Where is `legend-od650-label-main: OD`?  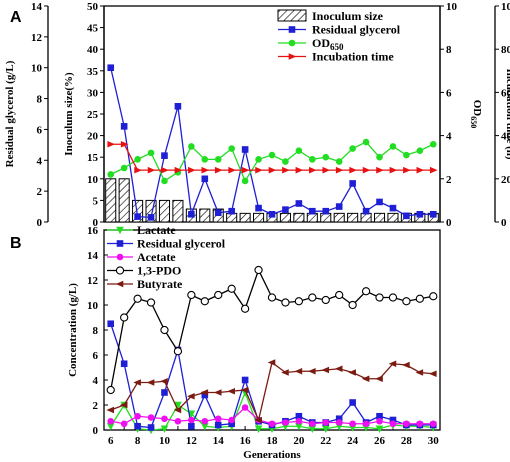
legend-od650-label-main: OD is located at coordinates (321, 43).